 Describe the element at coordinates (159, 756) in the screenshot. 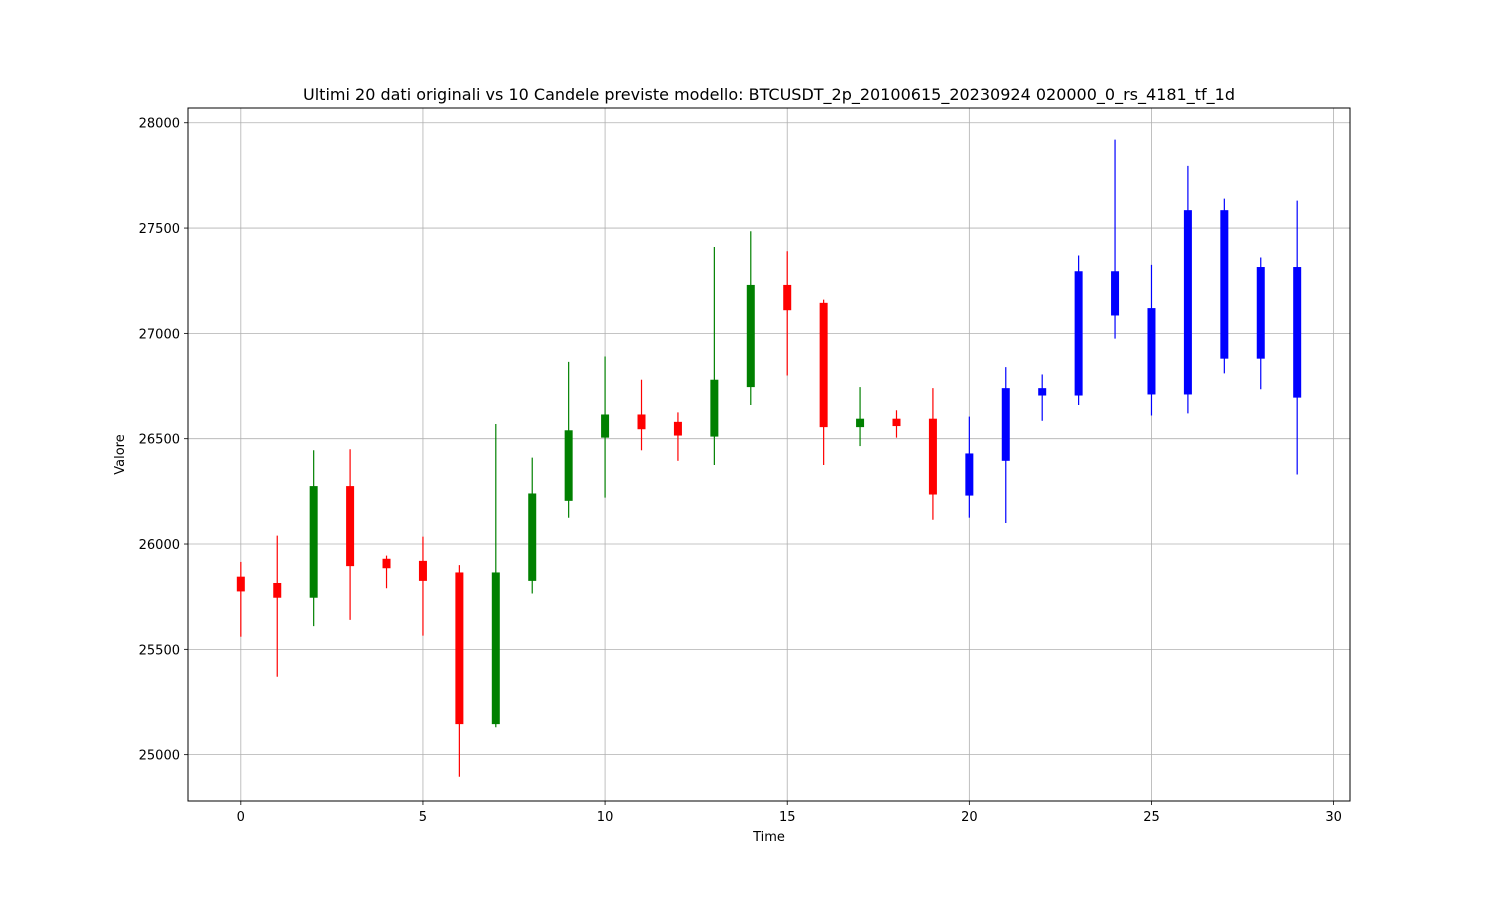

I see `y-tick-label: 25000` at that location.